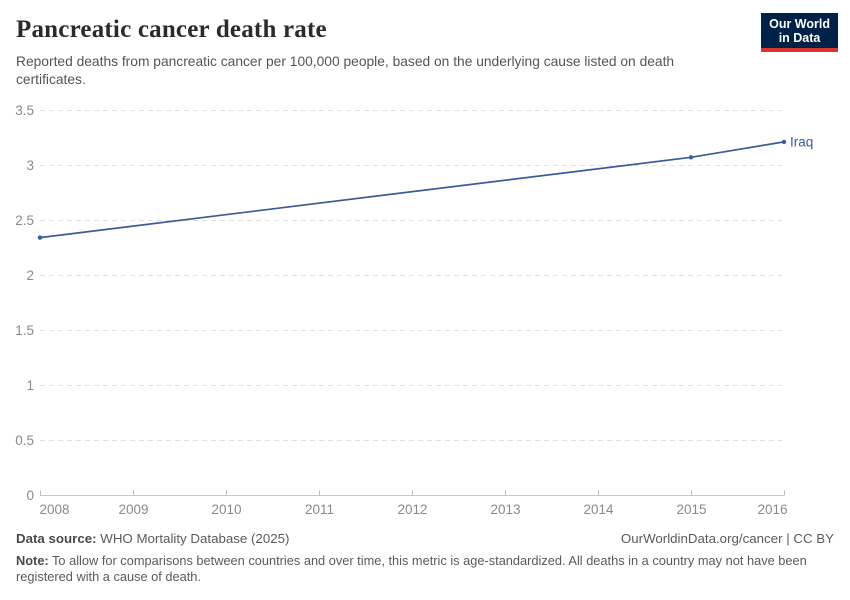 The image size is (850, 600). What do you see at coordinates (56, 538) in the screenshot?
I see `data-source-label: Data source:` at bounding box center [56, 538].